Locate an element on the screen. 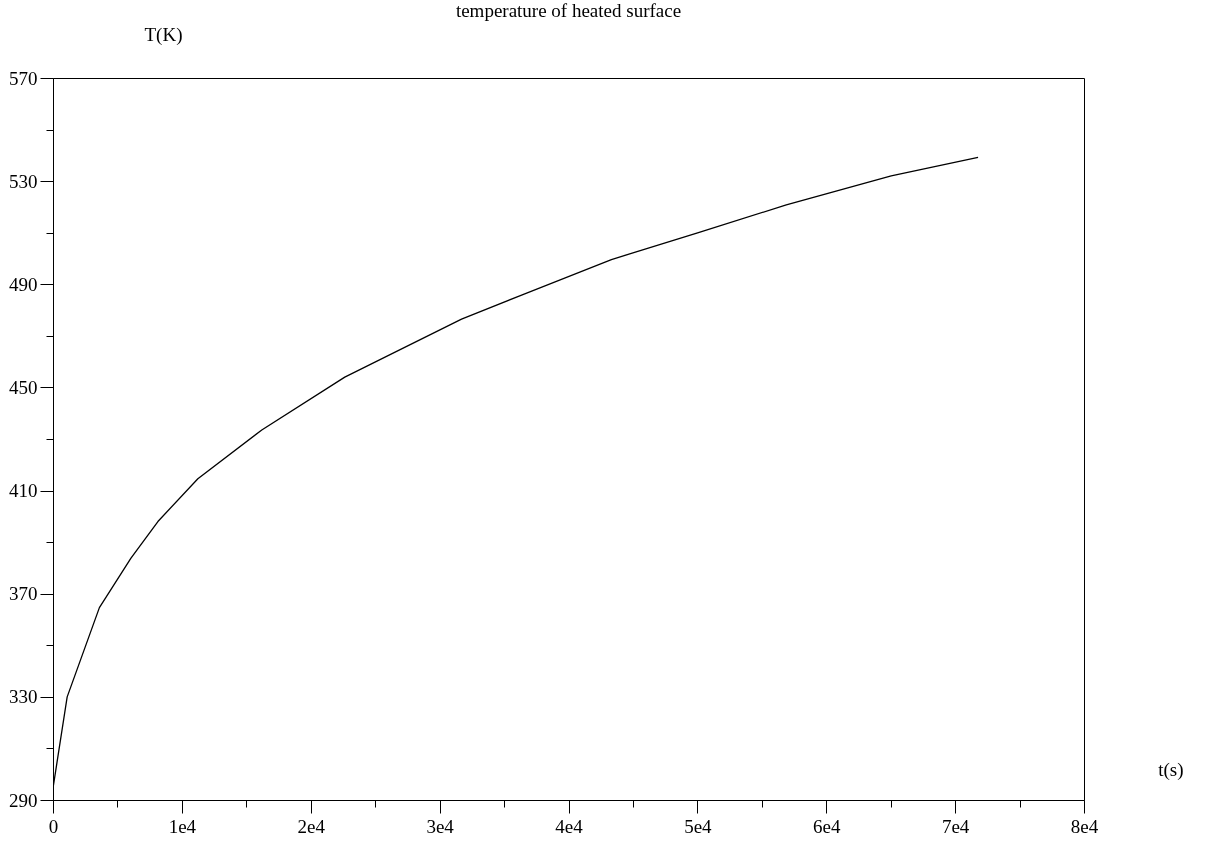 The image size is (1206, 850). y-tick-label: 490 is located at coordinates (23, 284).